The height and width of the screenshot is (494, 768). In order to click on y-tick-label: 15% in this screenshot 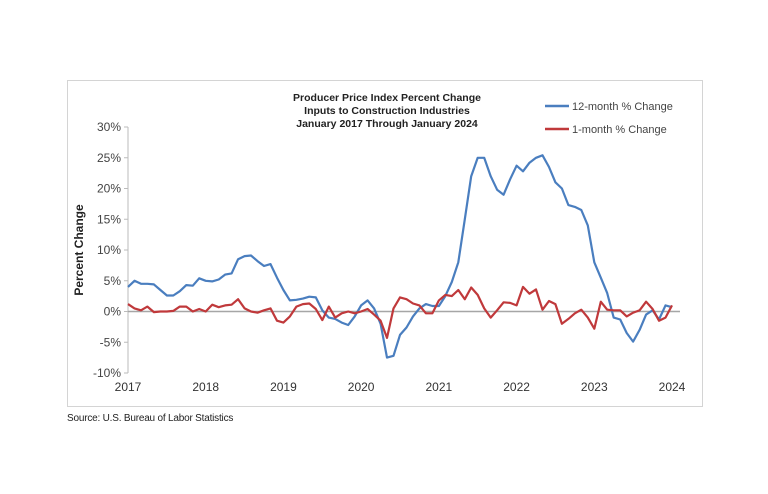, I will do `click(109, 219)`.